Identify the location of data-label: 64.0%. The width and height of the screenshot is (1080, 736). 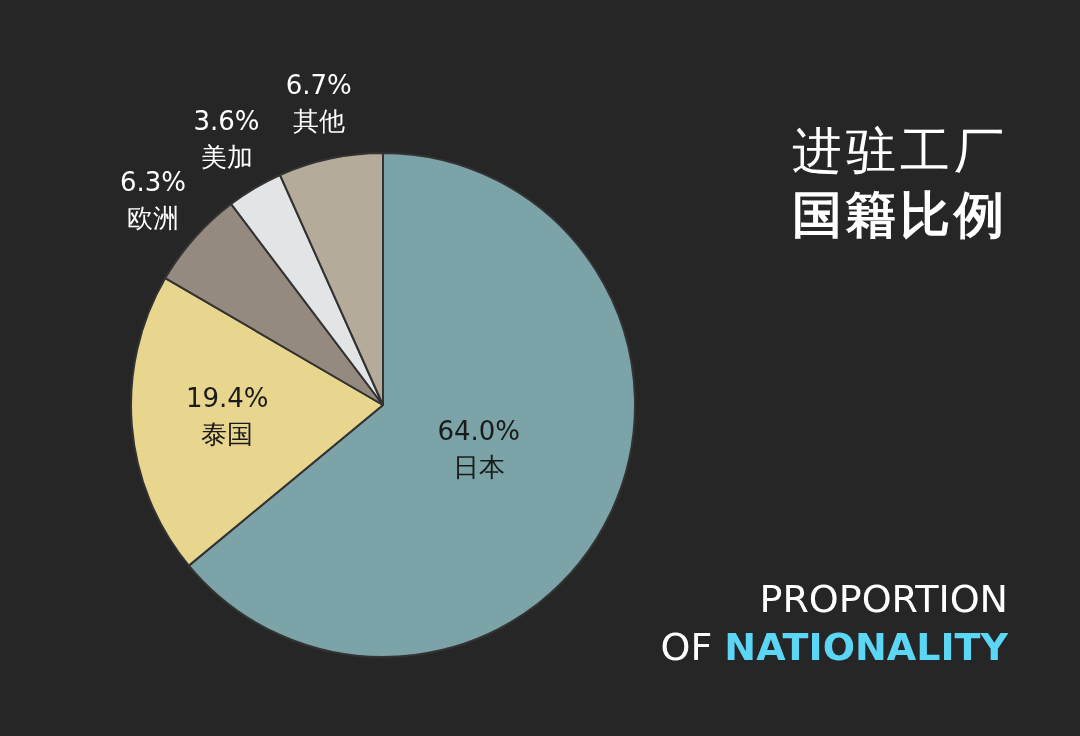
(479, 430).